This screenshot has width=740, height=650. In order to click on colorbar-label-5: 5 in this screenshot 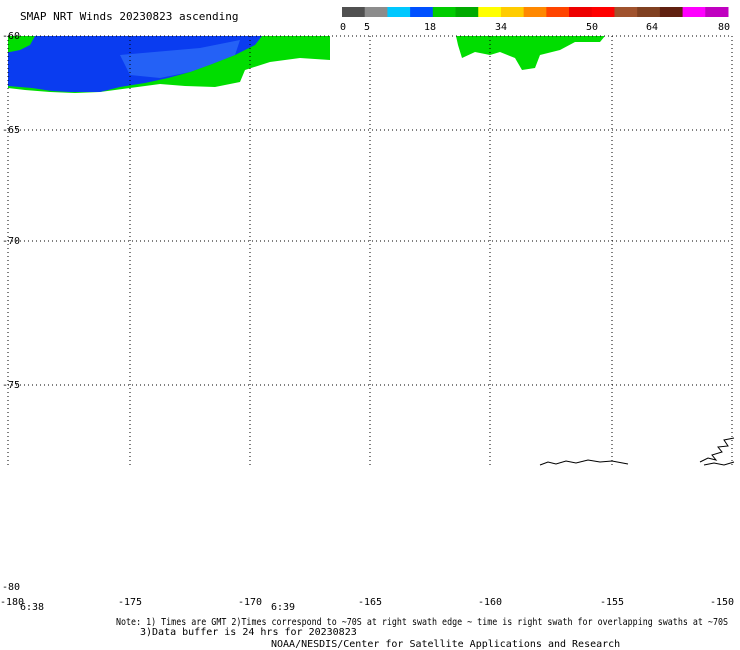, I will do `click(367, 27)`.